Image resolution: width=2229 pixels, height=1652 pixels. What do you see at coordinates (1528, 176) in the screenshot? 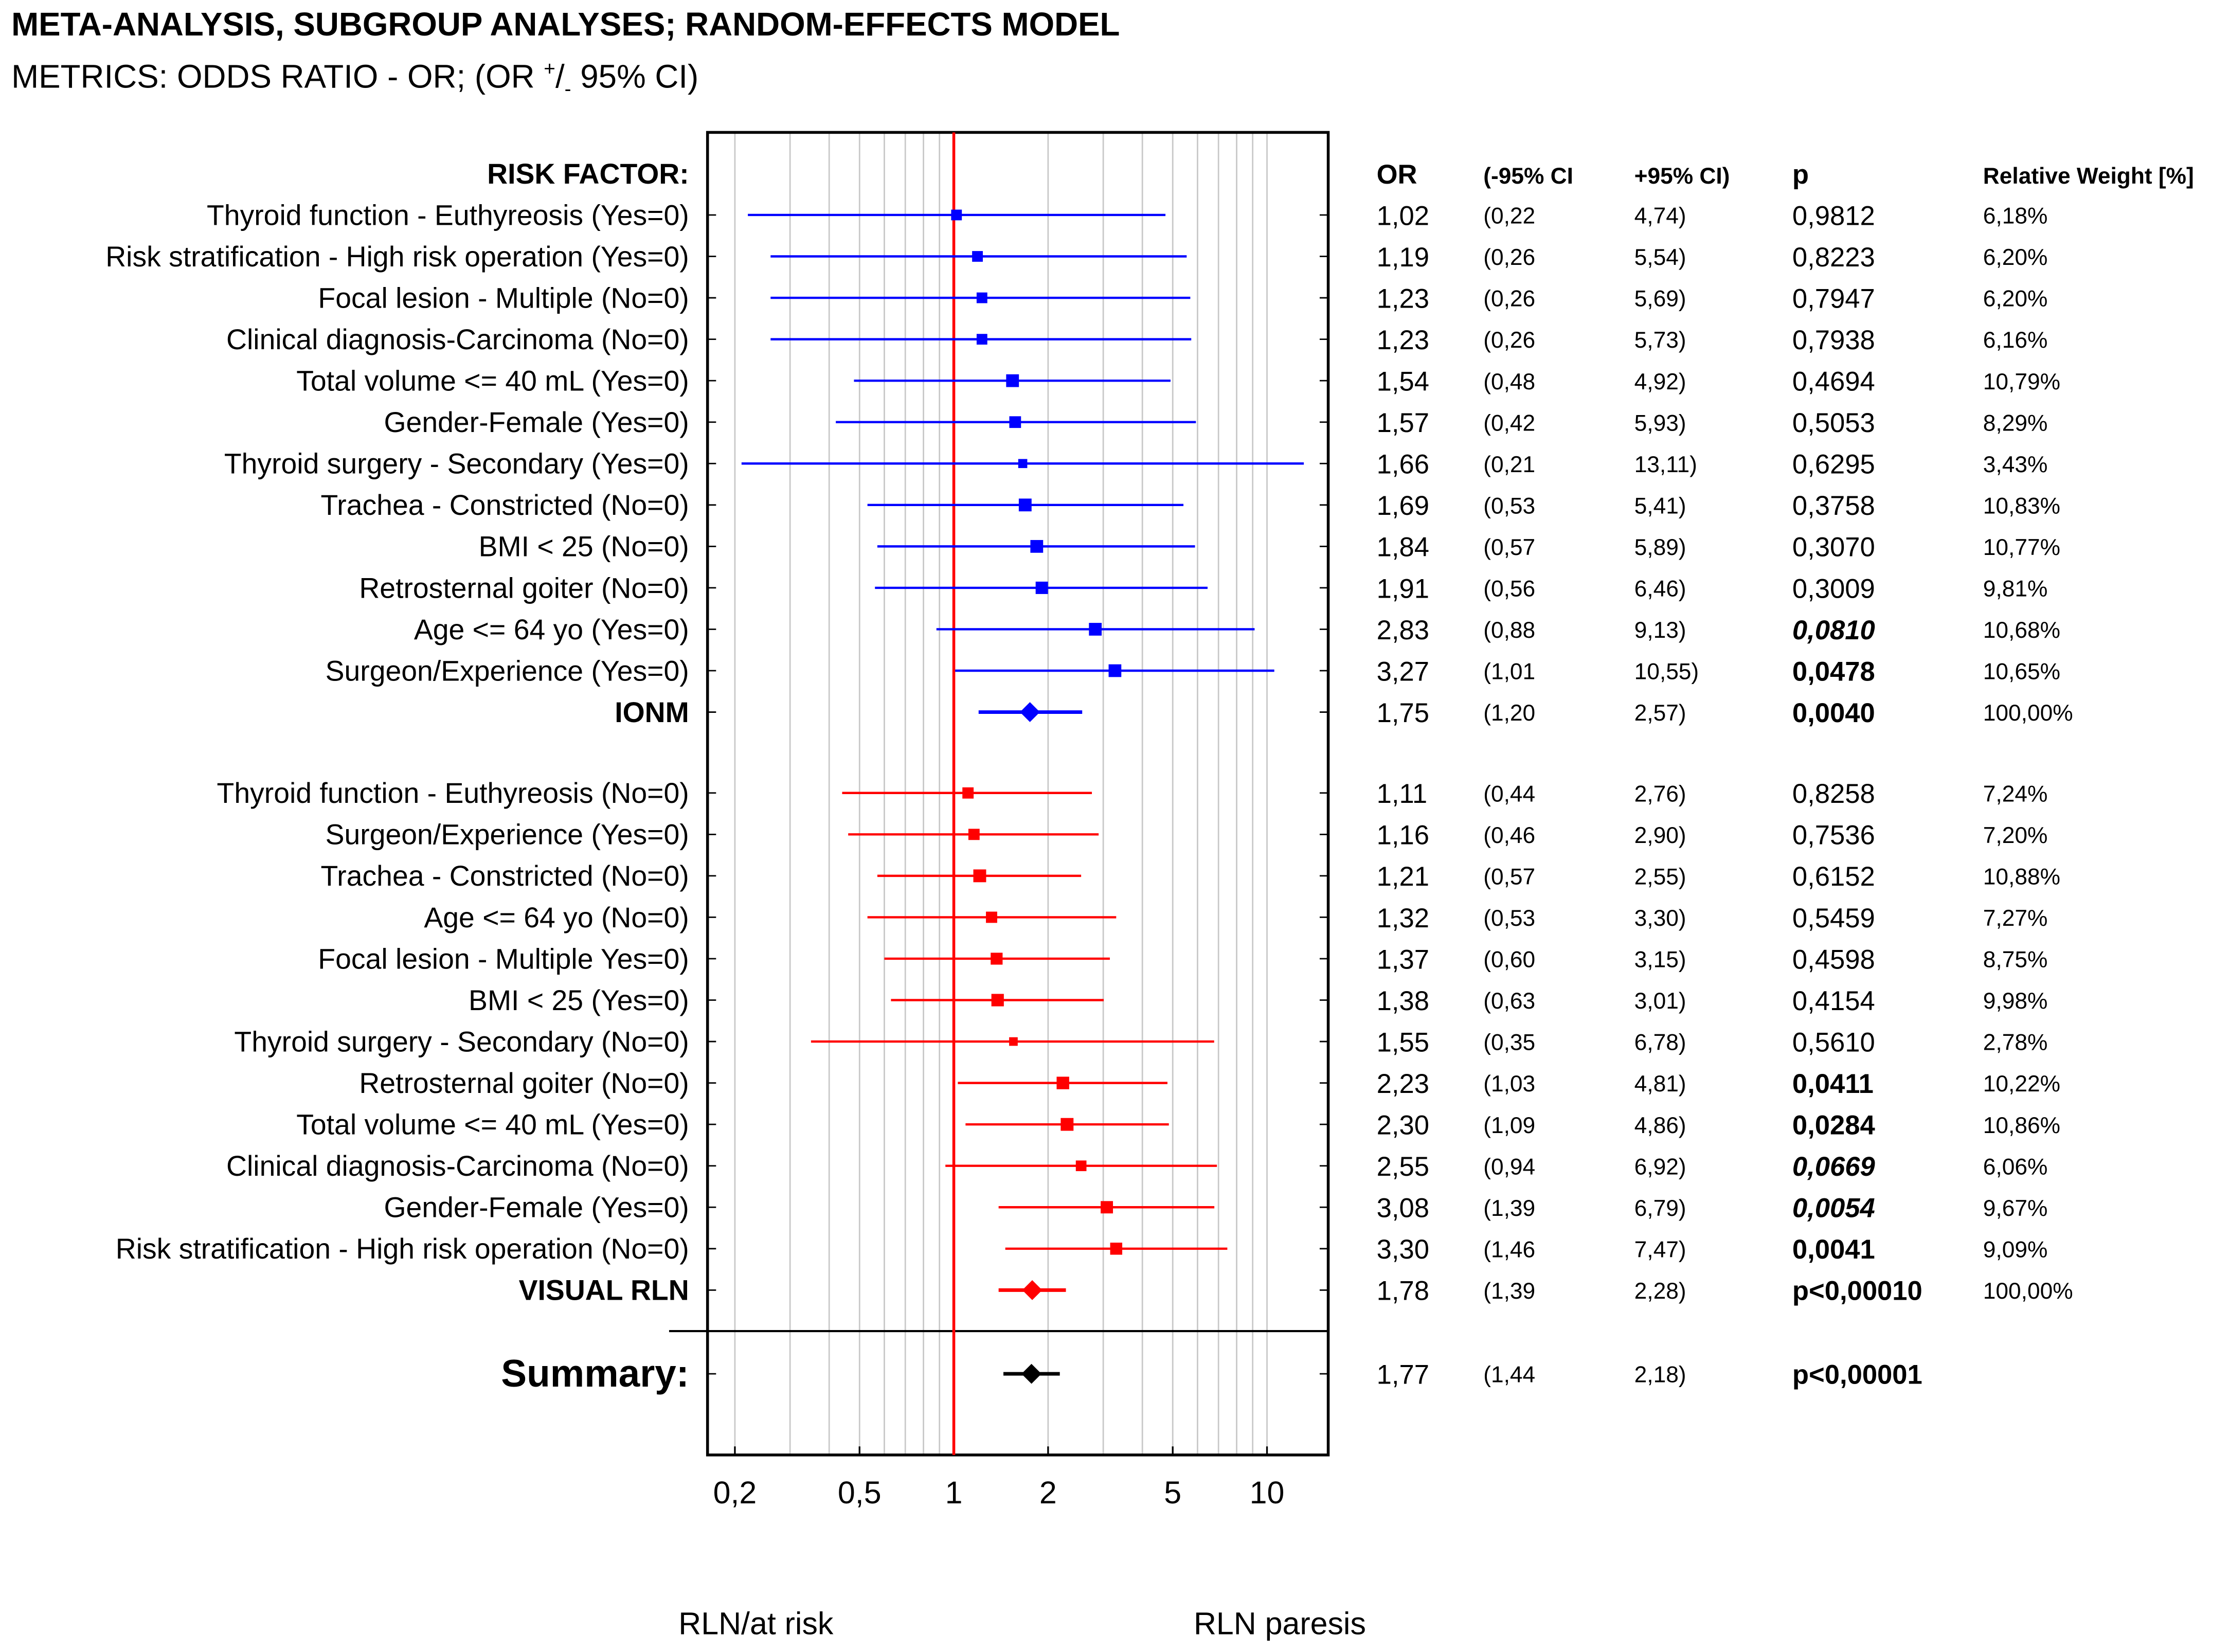
I see `header-lo: (-95% CI` at bounding box center [1528, 176].